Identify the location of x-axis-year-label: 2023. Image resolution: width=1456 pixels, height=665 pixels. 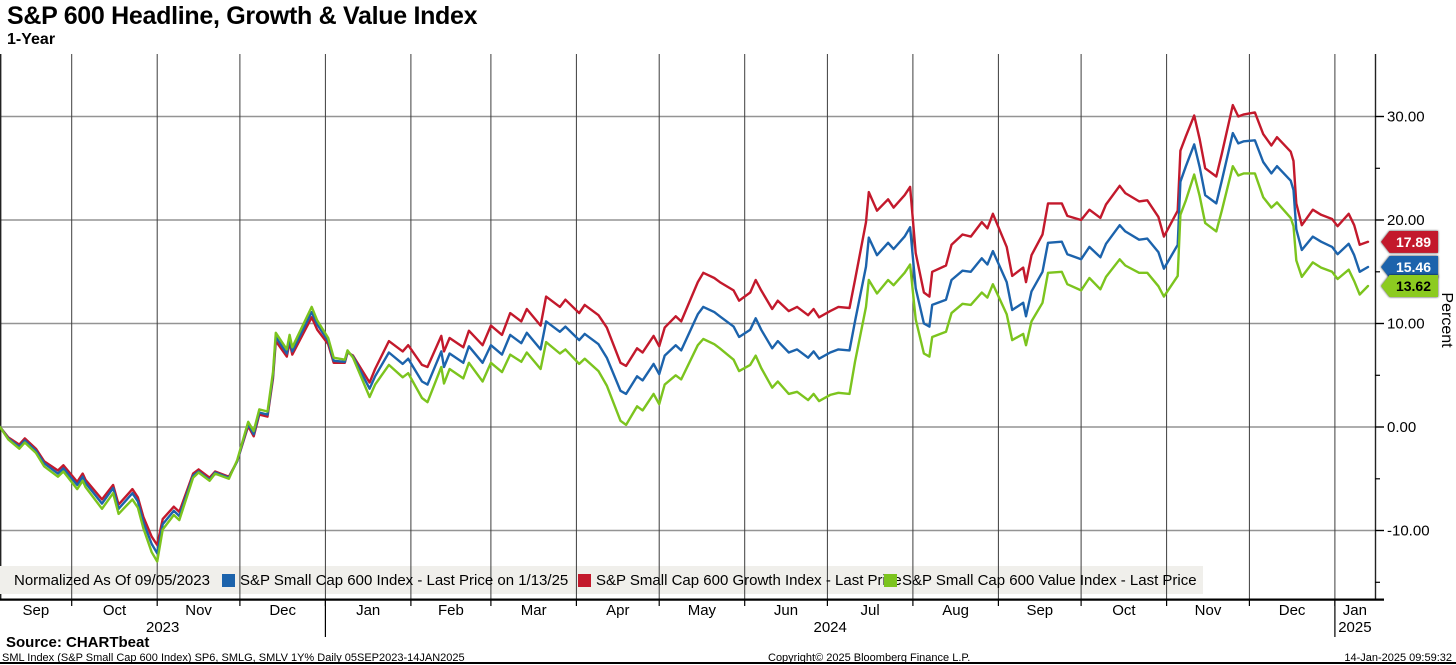
(162, 627).